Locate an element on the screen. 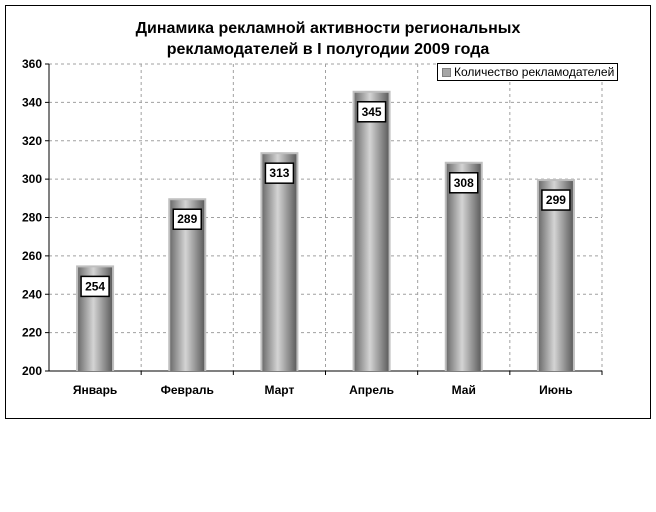  legend-label: Количество рекламодателей is located at coordinates (534, 72).